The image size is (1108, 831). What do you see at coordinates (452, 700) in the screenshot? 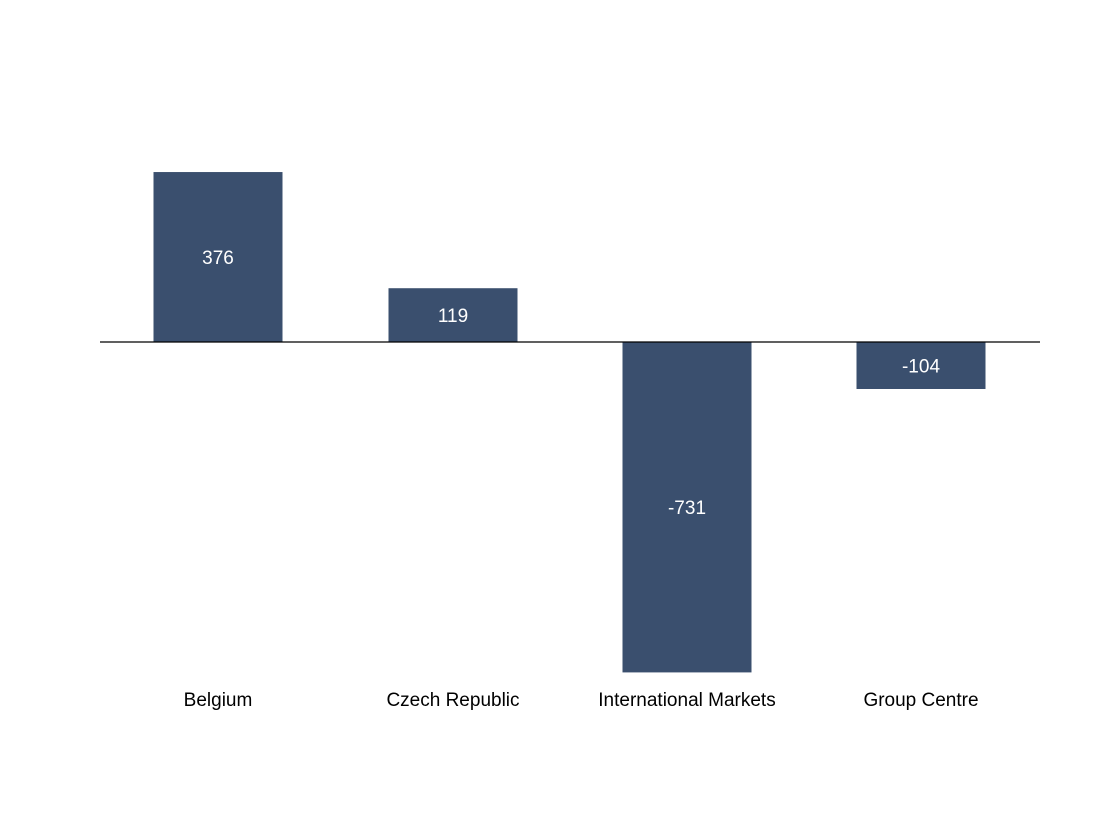
I see `category-label-2: Czech Republic` at bounding box center [452, 700].